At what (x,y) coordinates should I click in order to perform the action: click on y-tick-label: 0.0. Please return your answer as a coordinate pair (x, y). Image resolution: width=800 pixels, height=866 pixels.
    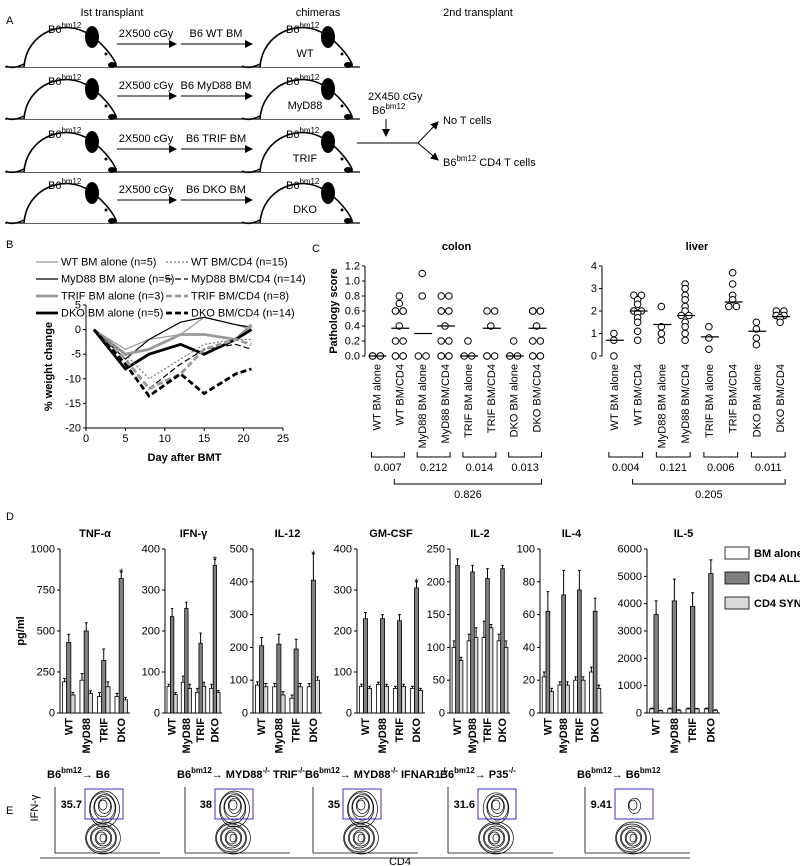
    Looking at the image, I should click on (352, 357).